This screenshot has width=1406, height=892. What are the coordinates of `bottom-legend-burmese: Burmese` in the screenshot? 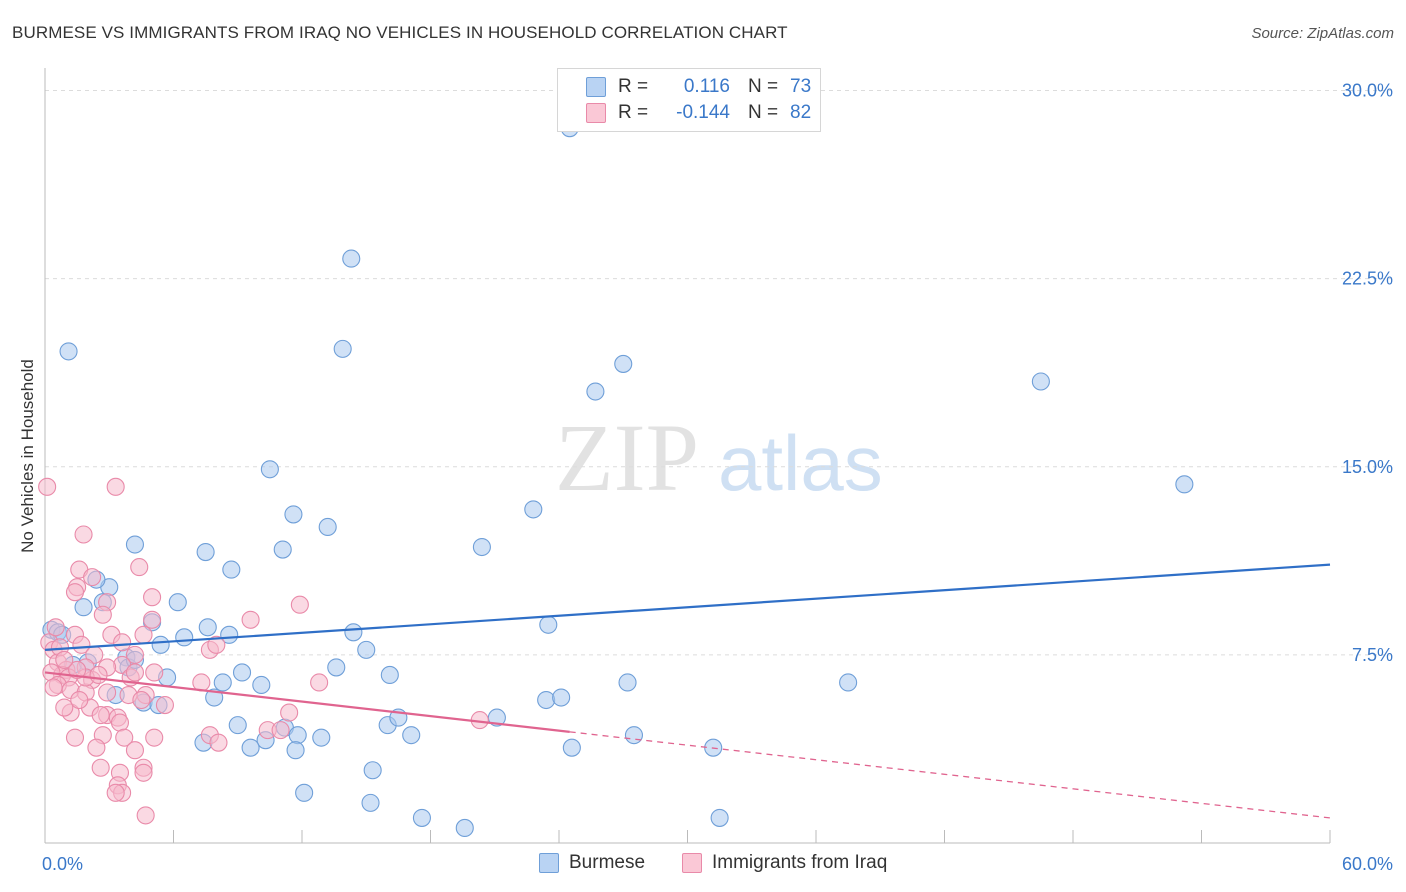 It's located at (592, 863).